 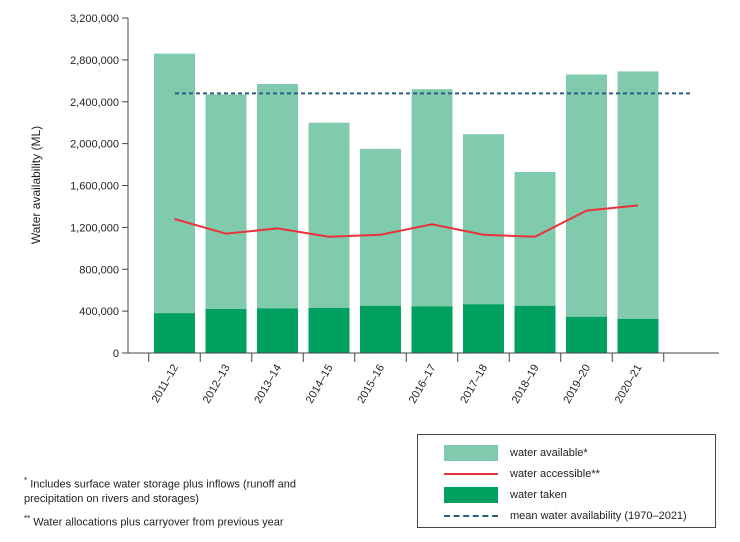 I want to click on y-axis-label: Water availability (ML), so click(x=36, y=185).